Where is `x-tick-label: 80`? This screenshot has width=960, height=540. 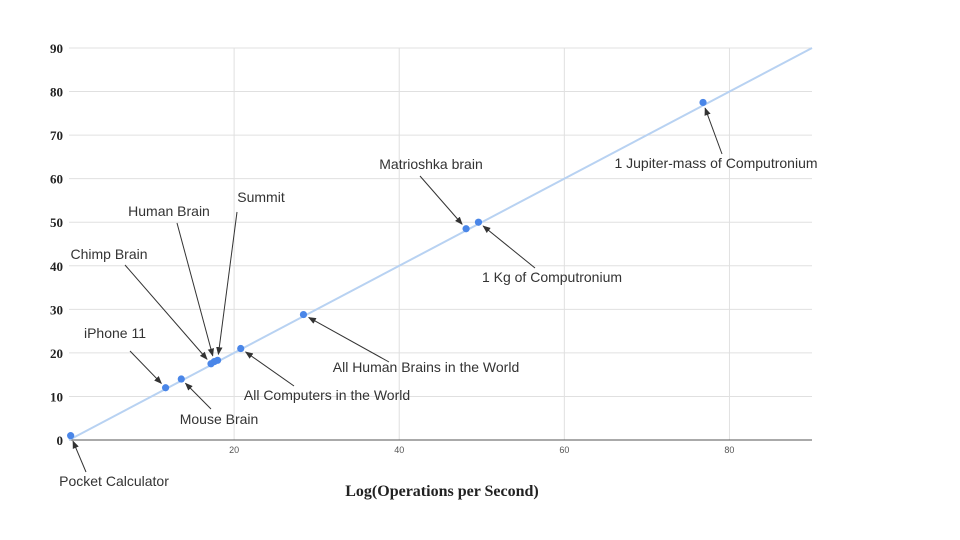 x-tick-label: 80 is located at coordinates (729, 450).